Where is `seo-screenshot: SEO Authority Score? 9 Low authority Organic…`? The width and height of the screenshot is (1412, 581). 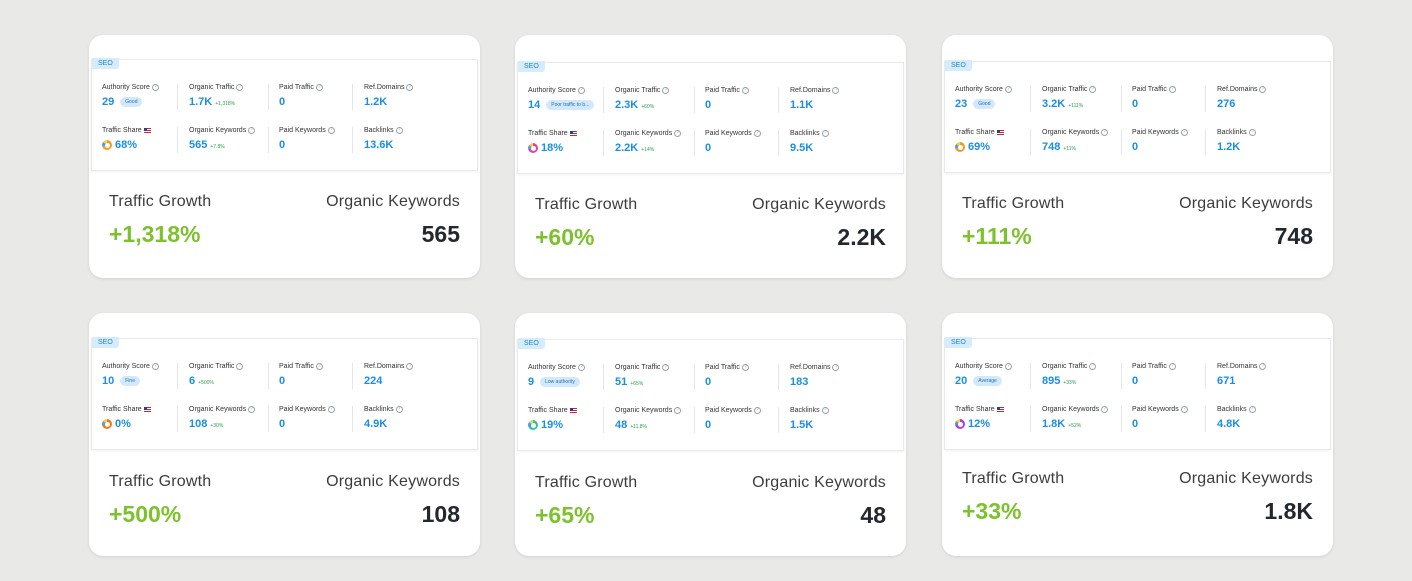
seo-screenshot: SEO Authority Score? 9 Low authority Organic… is located at coordinates (710, 394).